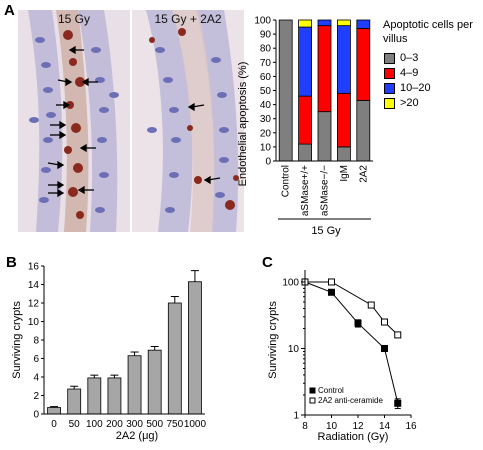 The height and width of the screenshot is (450, 483). What do you see at coordinates (266, 49) in the screenshot?
I see `y-tick-label: 80` at bounding box center [266, 49].